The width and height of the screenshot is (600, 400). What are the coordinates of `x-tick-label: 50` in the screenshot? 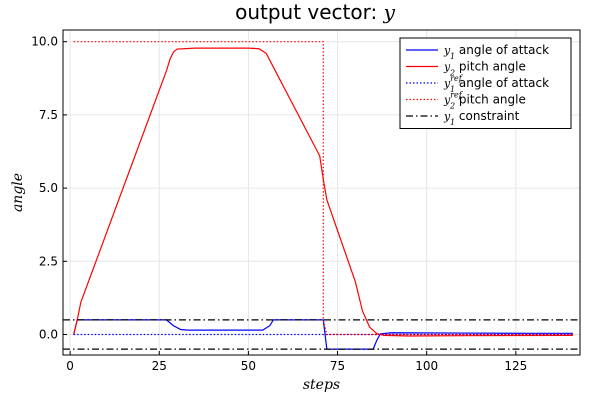 It's located at (248, 366).